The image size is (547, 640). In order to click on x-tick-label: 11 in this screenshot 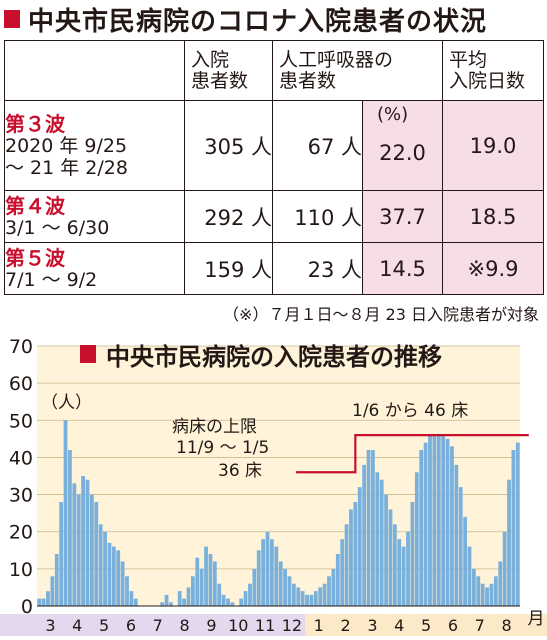, I will do `click(265, 625)`.